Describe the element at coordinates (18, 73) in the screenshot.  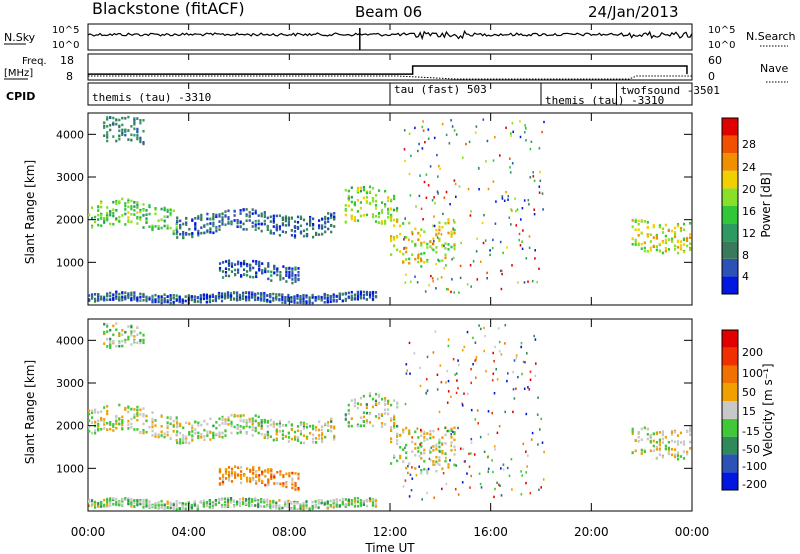
I see `freq-unit: [MHz]` at that location.